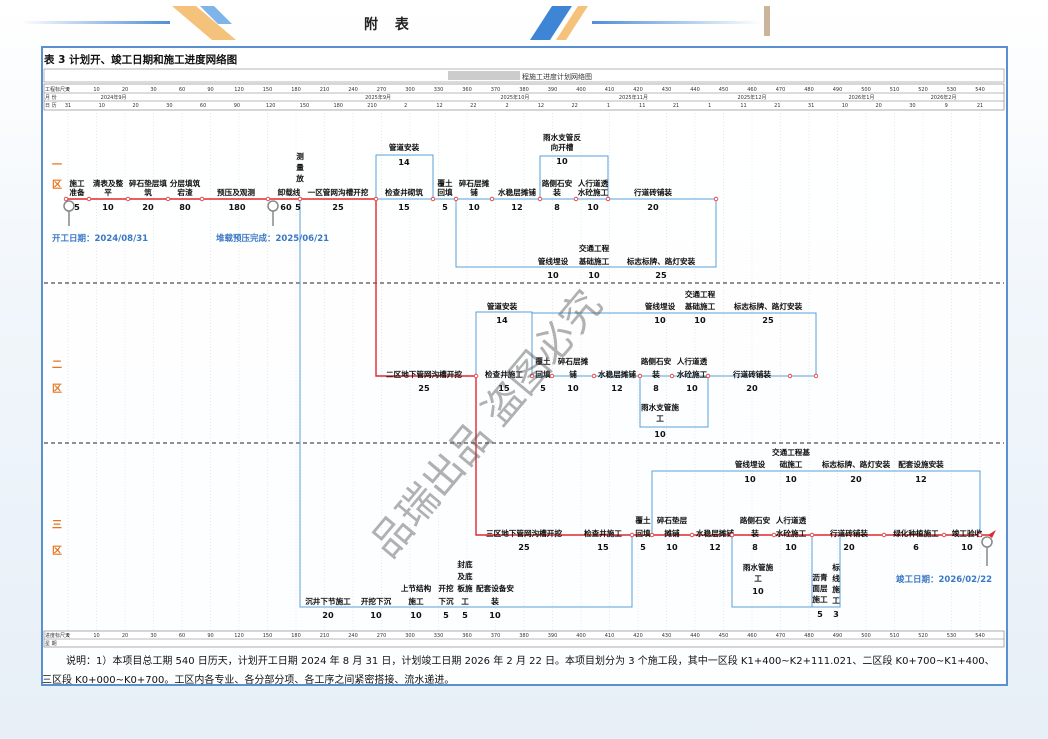 The height and width of the screenshot is (739, 1048). Describe the element at coordinates (610, 636) in the screenshot. I see `scale-tick-label: 410` at that location.